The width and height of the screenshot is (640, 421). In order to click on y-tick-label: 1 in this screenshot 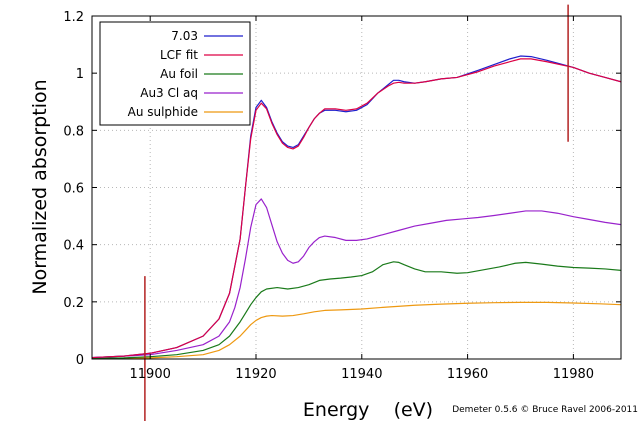, I will do `click(80, 74)`.